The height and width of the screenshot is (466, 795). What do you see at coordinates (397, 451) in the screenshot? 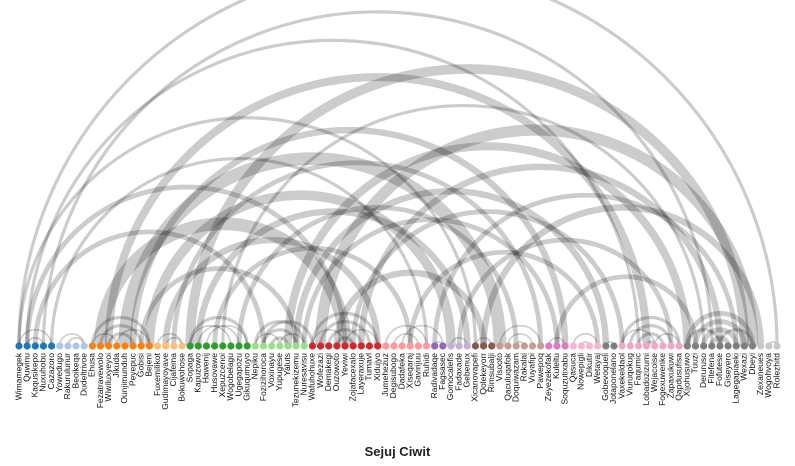
I see `chart-title: Sejuj Ciwit` at bounding box center [397, 451].